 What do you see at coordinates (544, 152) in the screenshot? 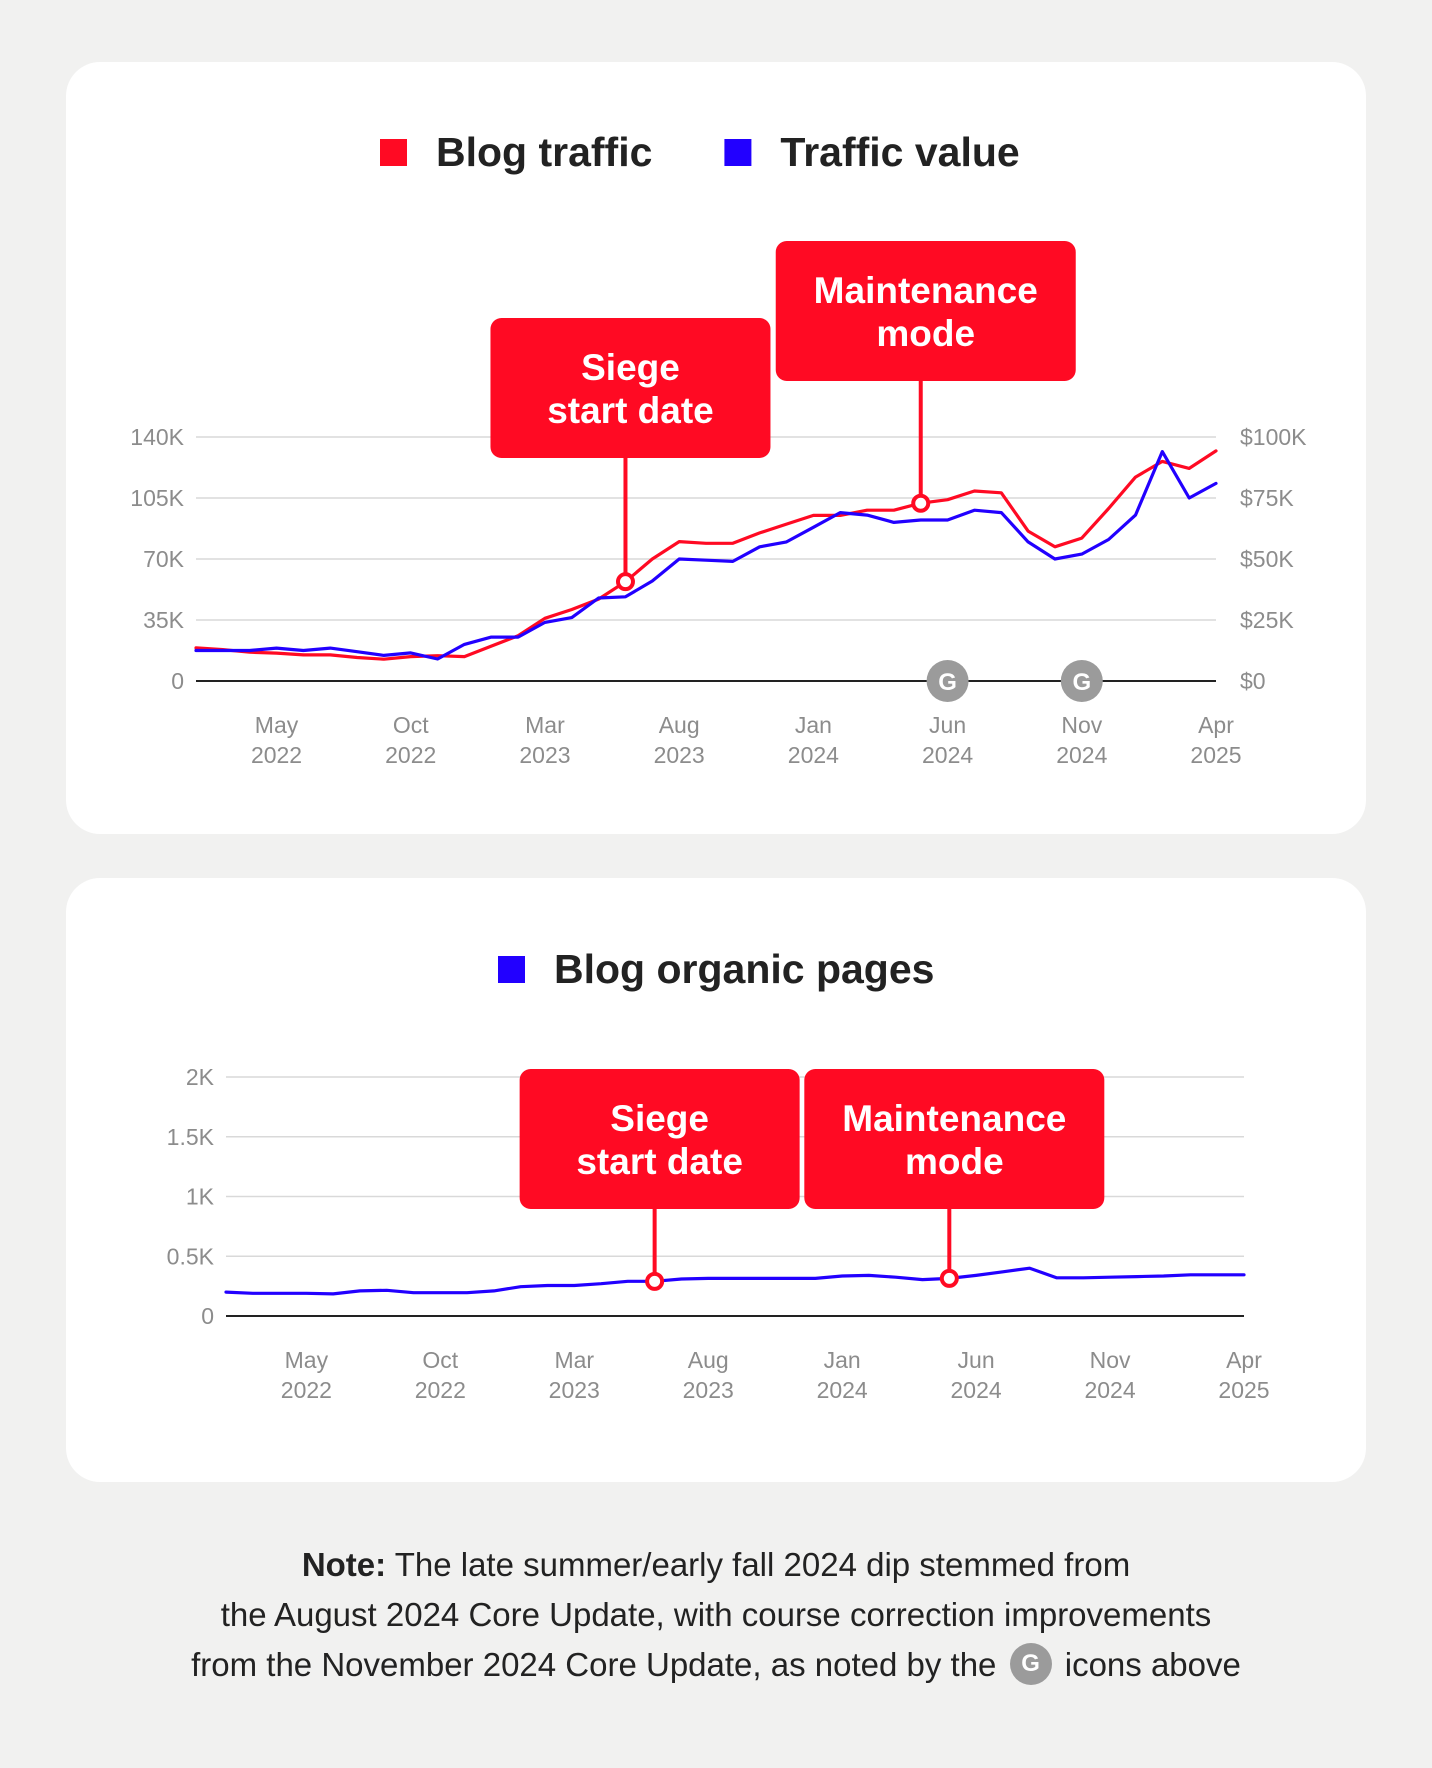
I see `legend-label: Blog traffic` at bounding box center [544, 152].